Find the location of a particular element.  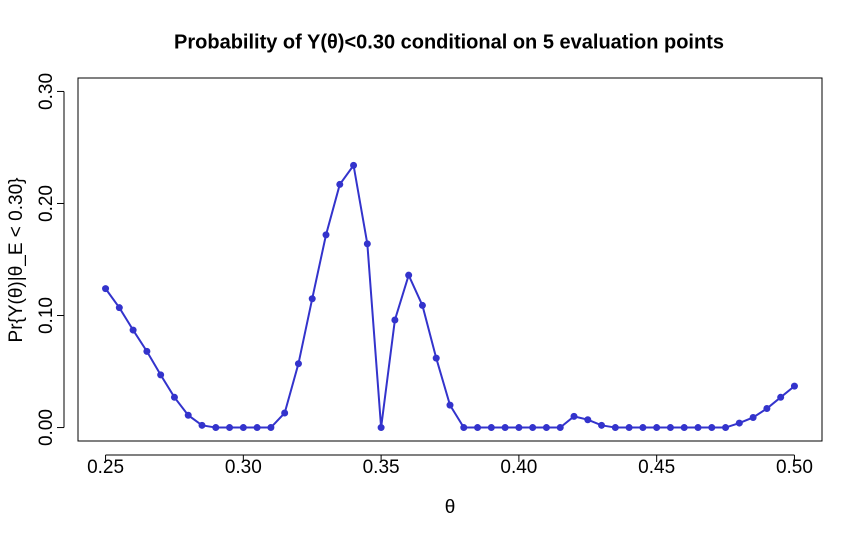

x-tick-label: 0.25 is located at coordinates (105, 467).